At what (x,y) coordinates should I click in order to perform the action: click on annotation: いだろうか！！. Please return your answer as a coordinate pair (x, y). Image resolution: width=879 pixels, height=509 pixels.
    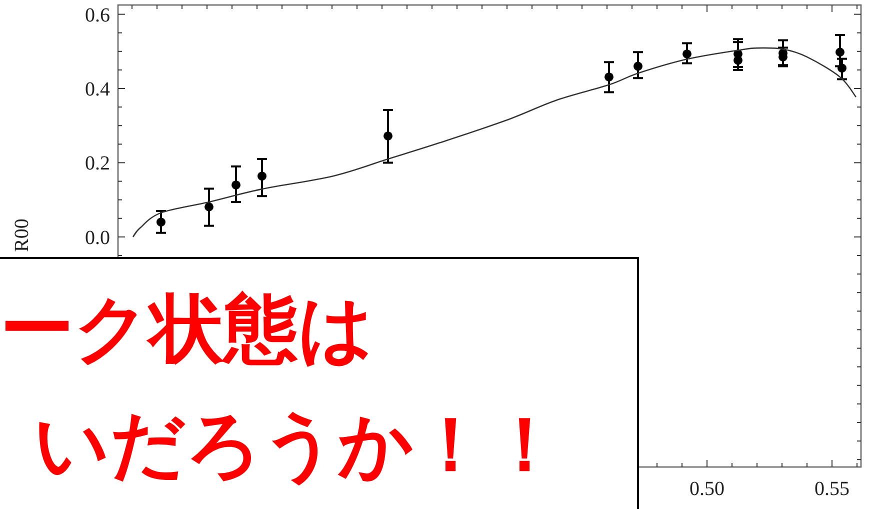
    Looking at the image, I should click on (298, 444).